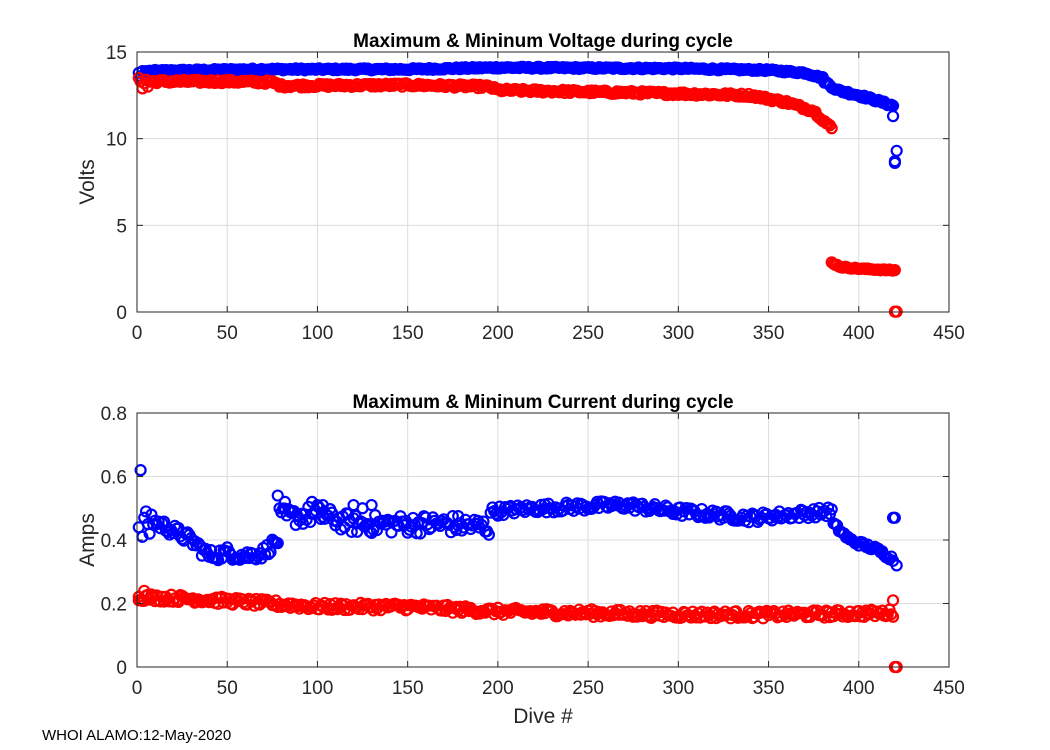  What do you see at coordinates (116, 53) in the screenshot?
I see `y-tick-label: 15` at bounding box center [116, 53].